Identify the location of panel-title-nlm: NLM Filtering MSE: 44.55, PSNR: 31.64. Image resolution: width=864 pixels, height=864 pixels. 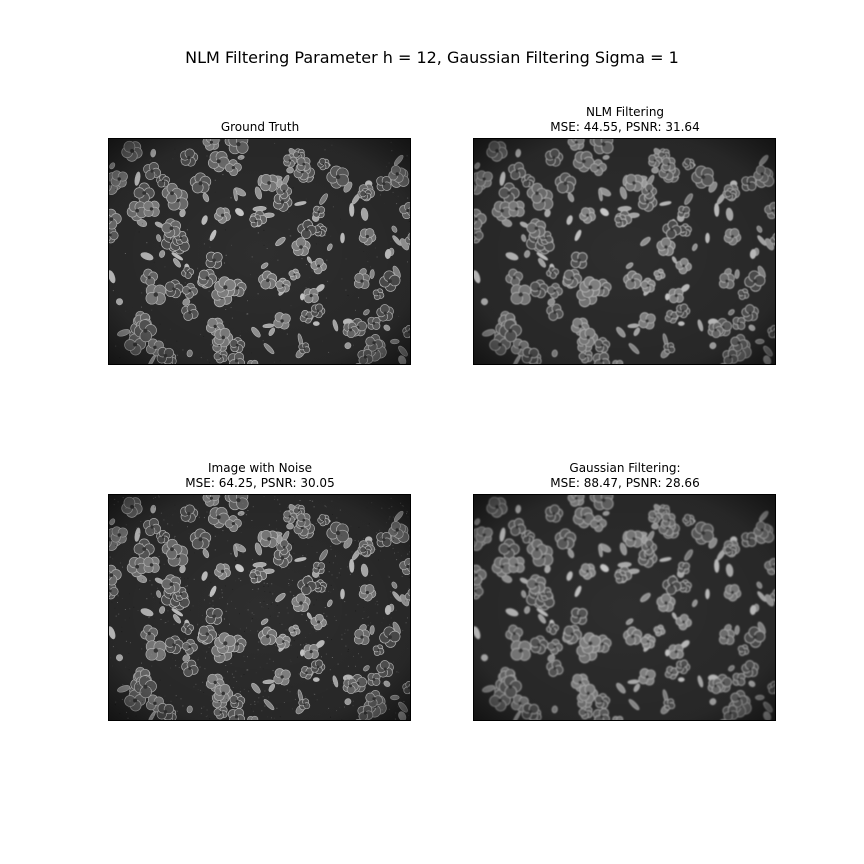
(625, 120).